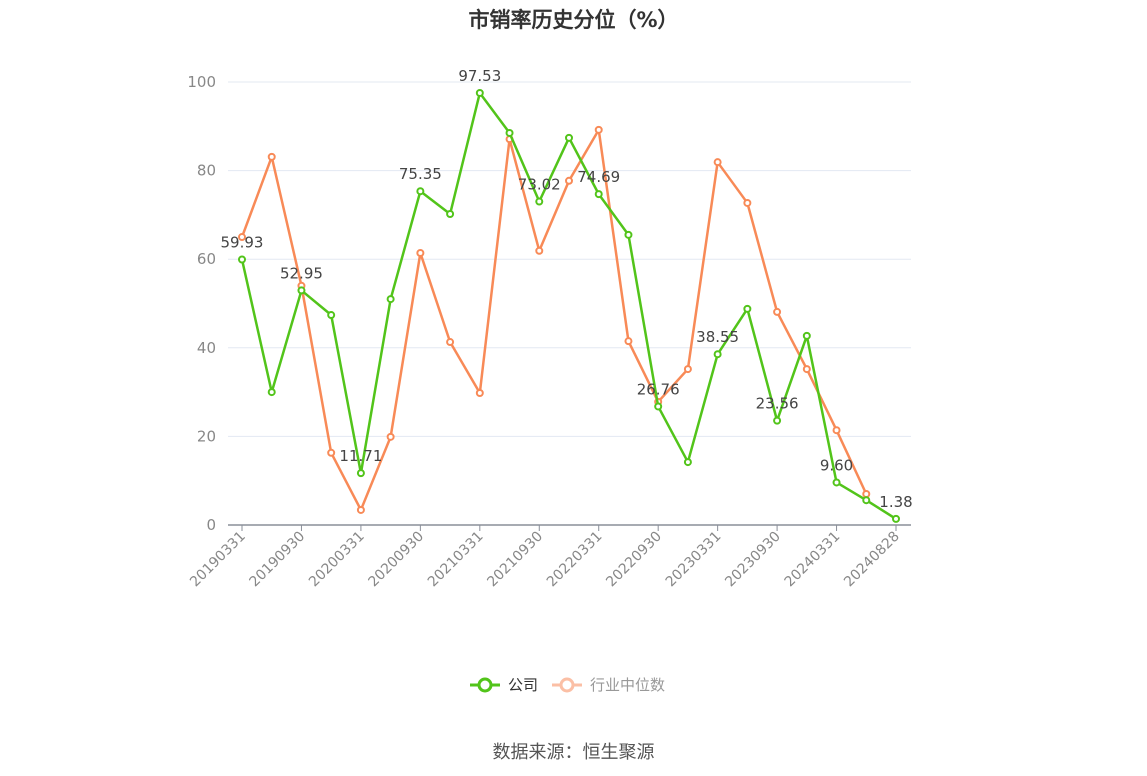  What do you see at coordinates (337, 560) in the screenshot?
I see `x-tick-label: 20200331` at bounding box center [337, 560].